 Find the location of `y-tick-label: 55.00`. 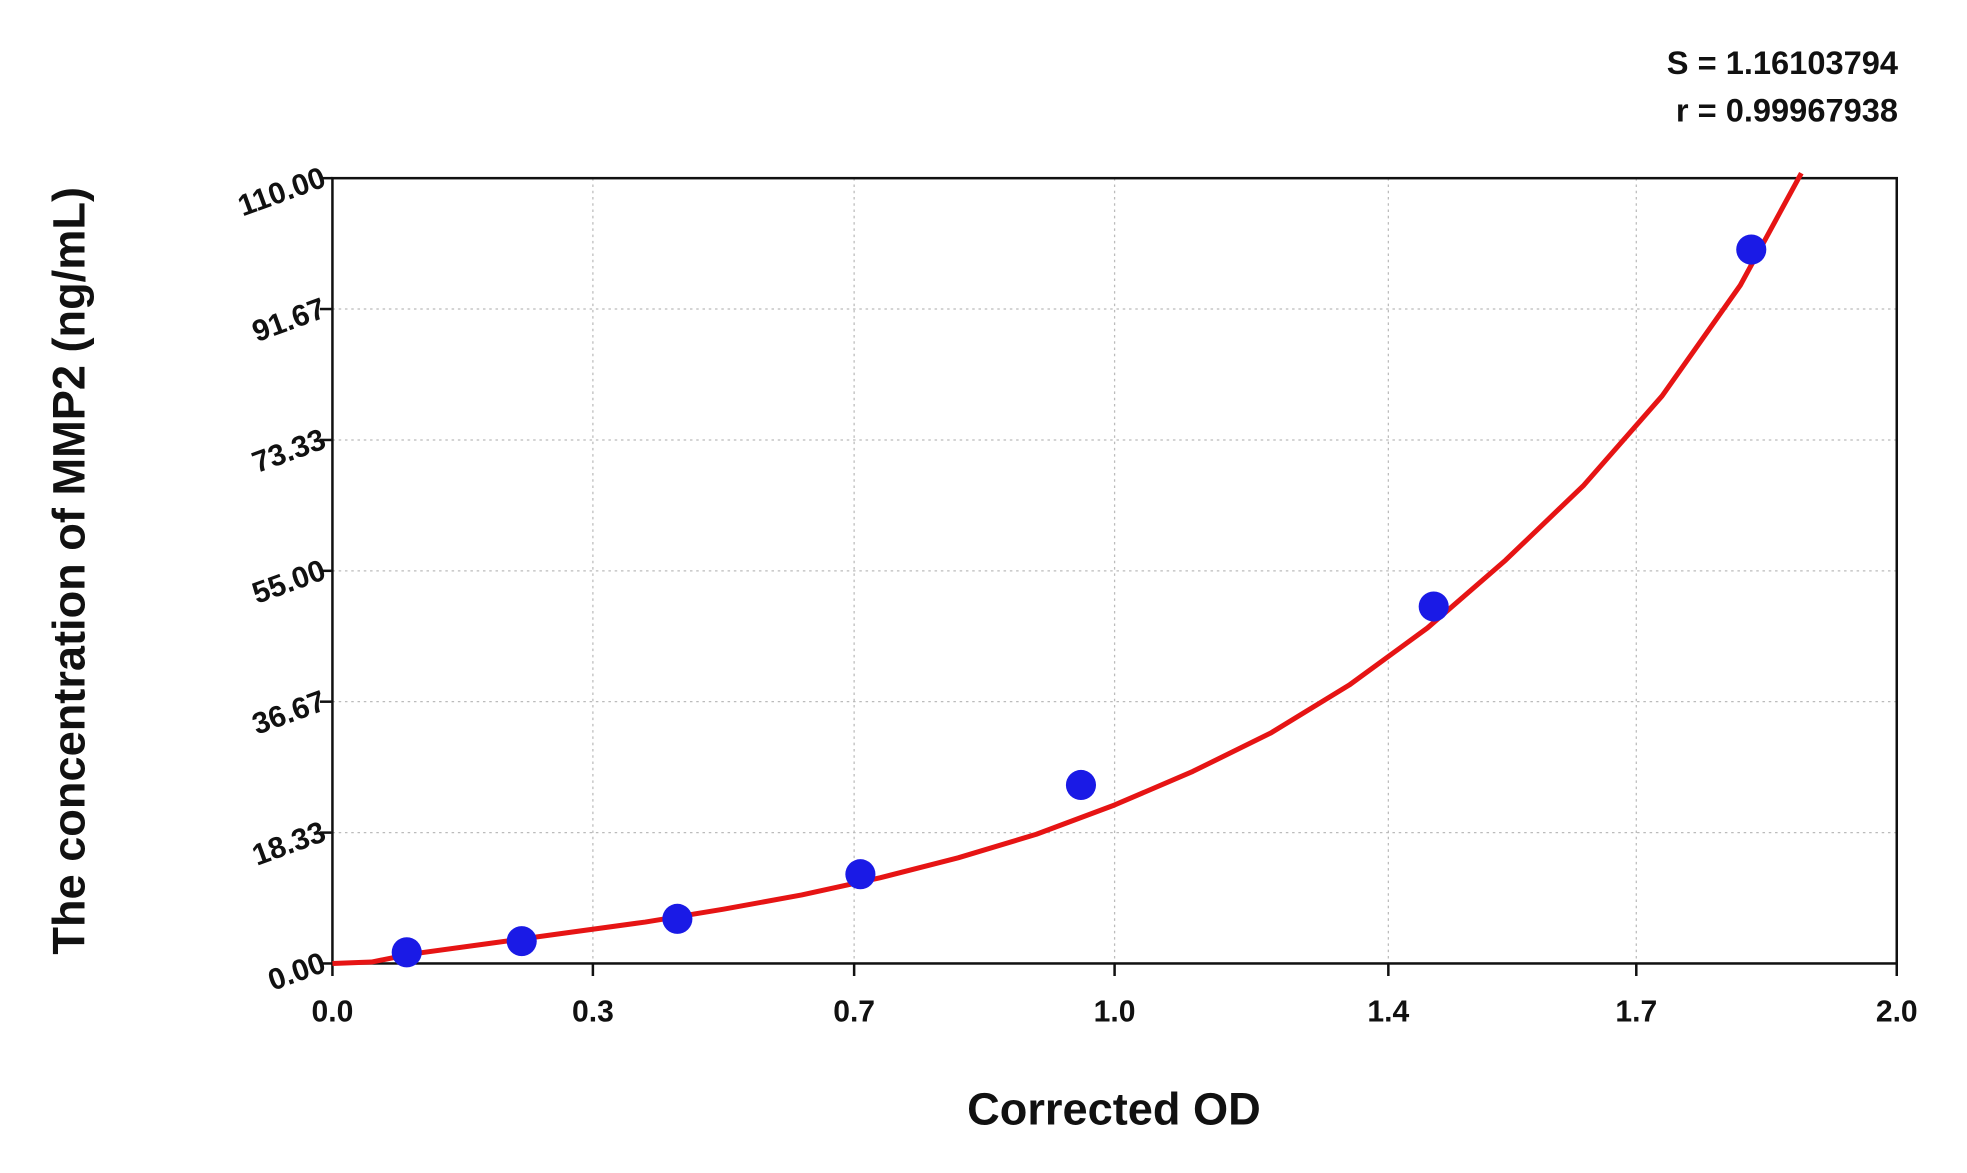

y-tick-label: 55.00 is located at coordinates (289, 582).